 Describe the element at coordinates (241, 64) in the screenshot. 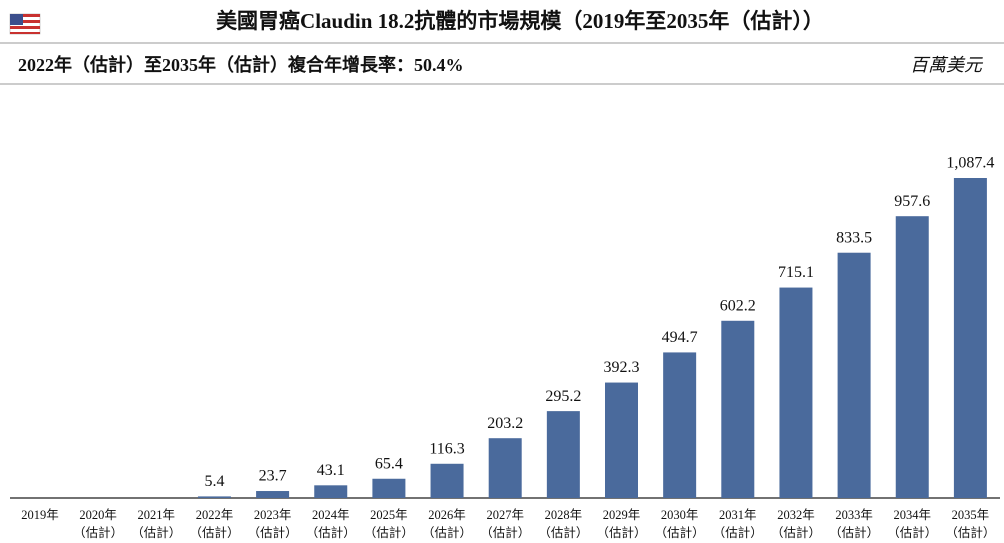

I see `subtitle: 2022年（估計）至2035年（估計）複合年增長率：50.4%` at that location.